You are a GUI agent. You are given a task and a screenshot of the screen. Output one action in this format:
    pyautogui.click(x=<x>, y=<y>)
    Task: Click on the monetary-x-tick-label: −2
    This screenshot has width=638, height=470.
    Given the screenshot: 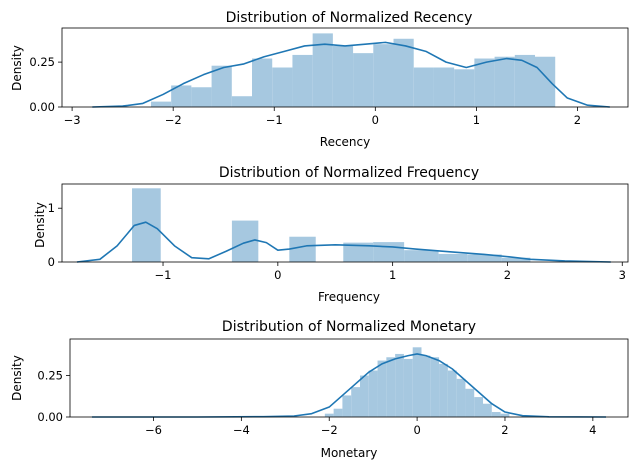 What is the action you would take?
    pyautogui.click(x=329, y=430)
    